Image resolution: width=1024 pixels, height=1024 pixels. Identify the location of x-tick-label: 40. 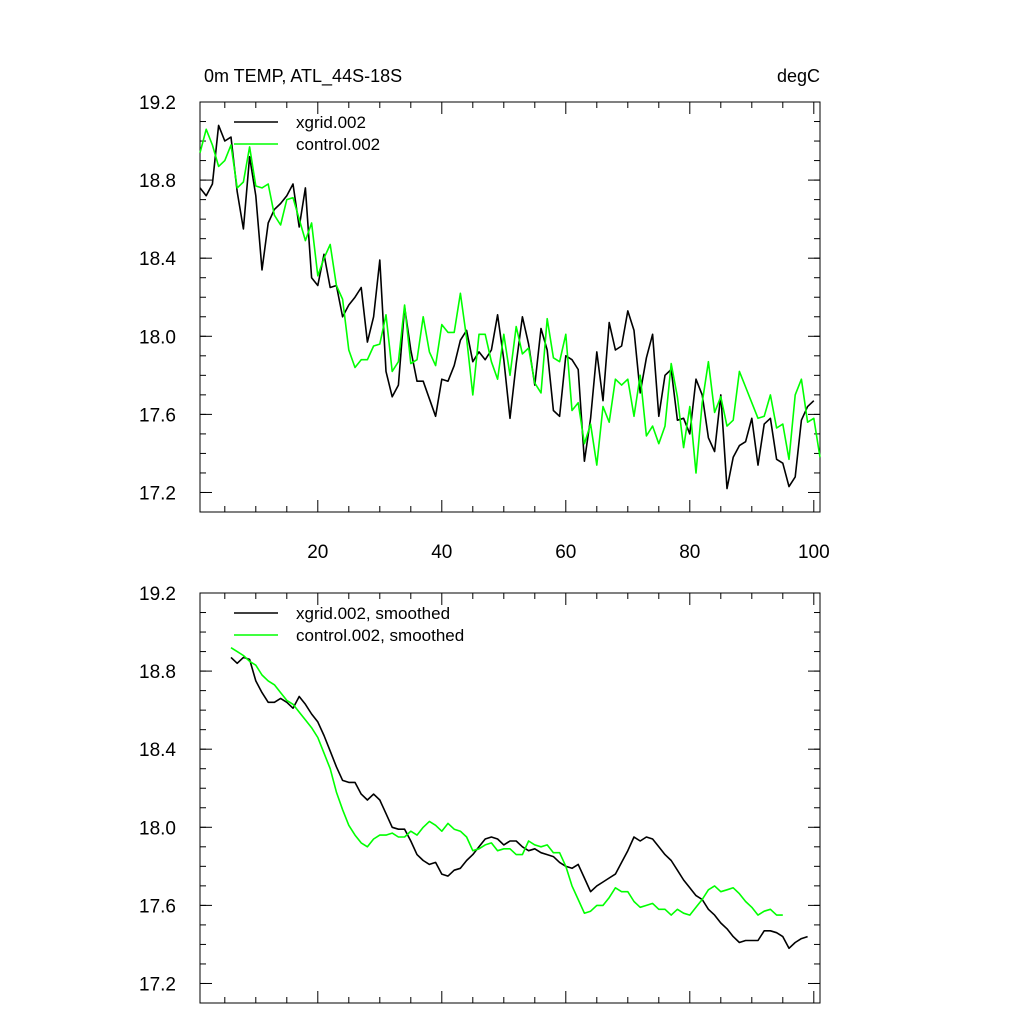
(441, 552).